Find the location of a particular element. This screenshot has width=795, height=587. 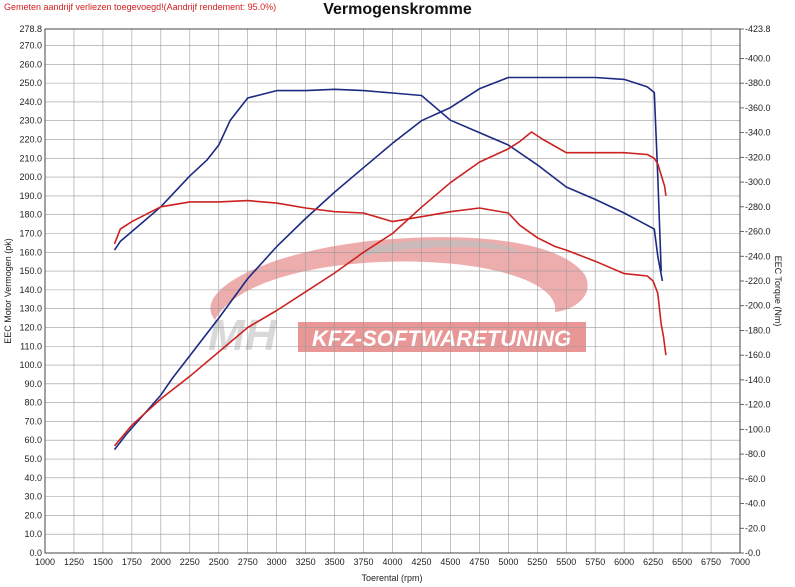

y-tick-label: 120.0 is located at coordinates (30, 327).